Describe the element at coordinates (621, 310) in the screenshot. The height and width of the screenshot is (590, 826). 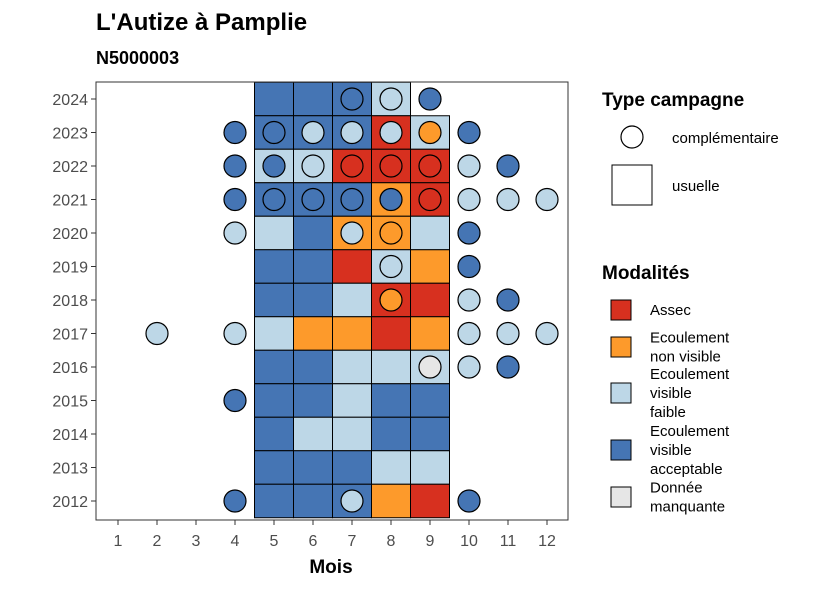
I see `legend-modality-key-A` at that location.